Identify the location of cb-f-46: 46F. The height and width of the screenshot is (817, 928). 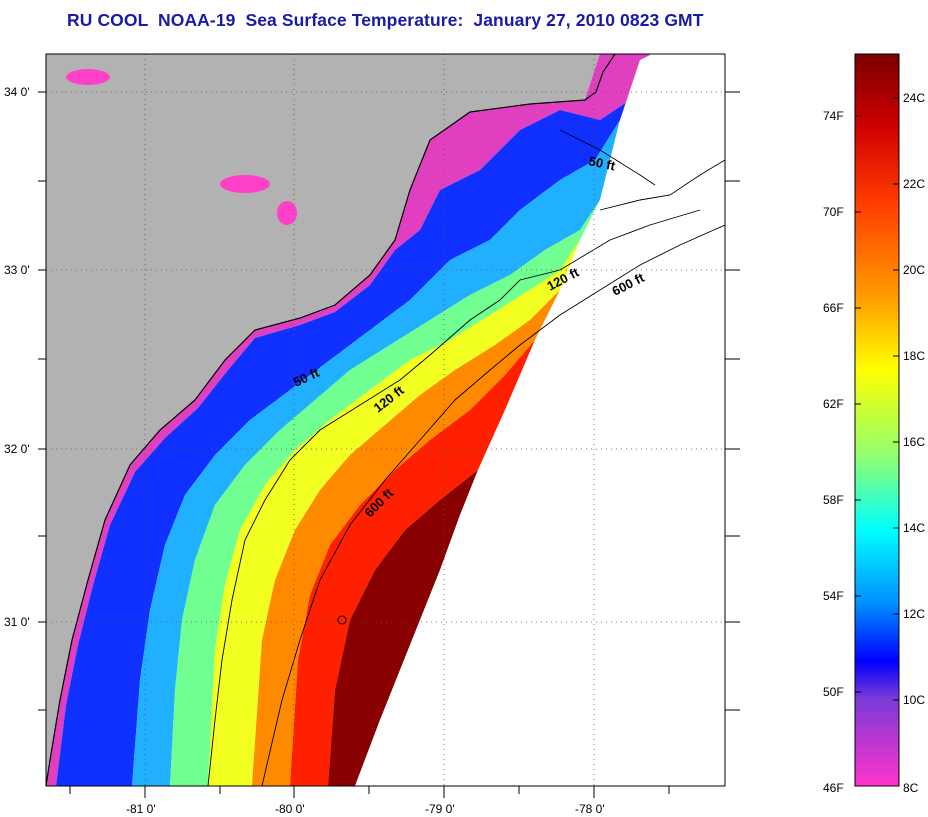
(833, 788).